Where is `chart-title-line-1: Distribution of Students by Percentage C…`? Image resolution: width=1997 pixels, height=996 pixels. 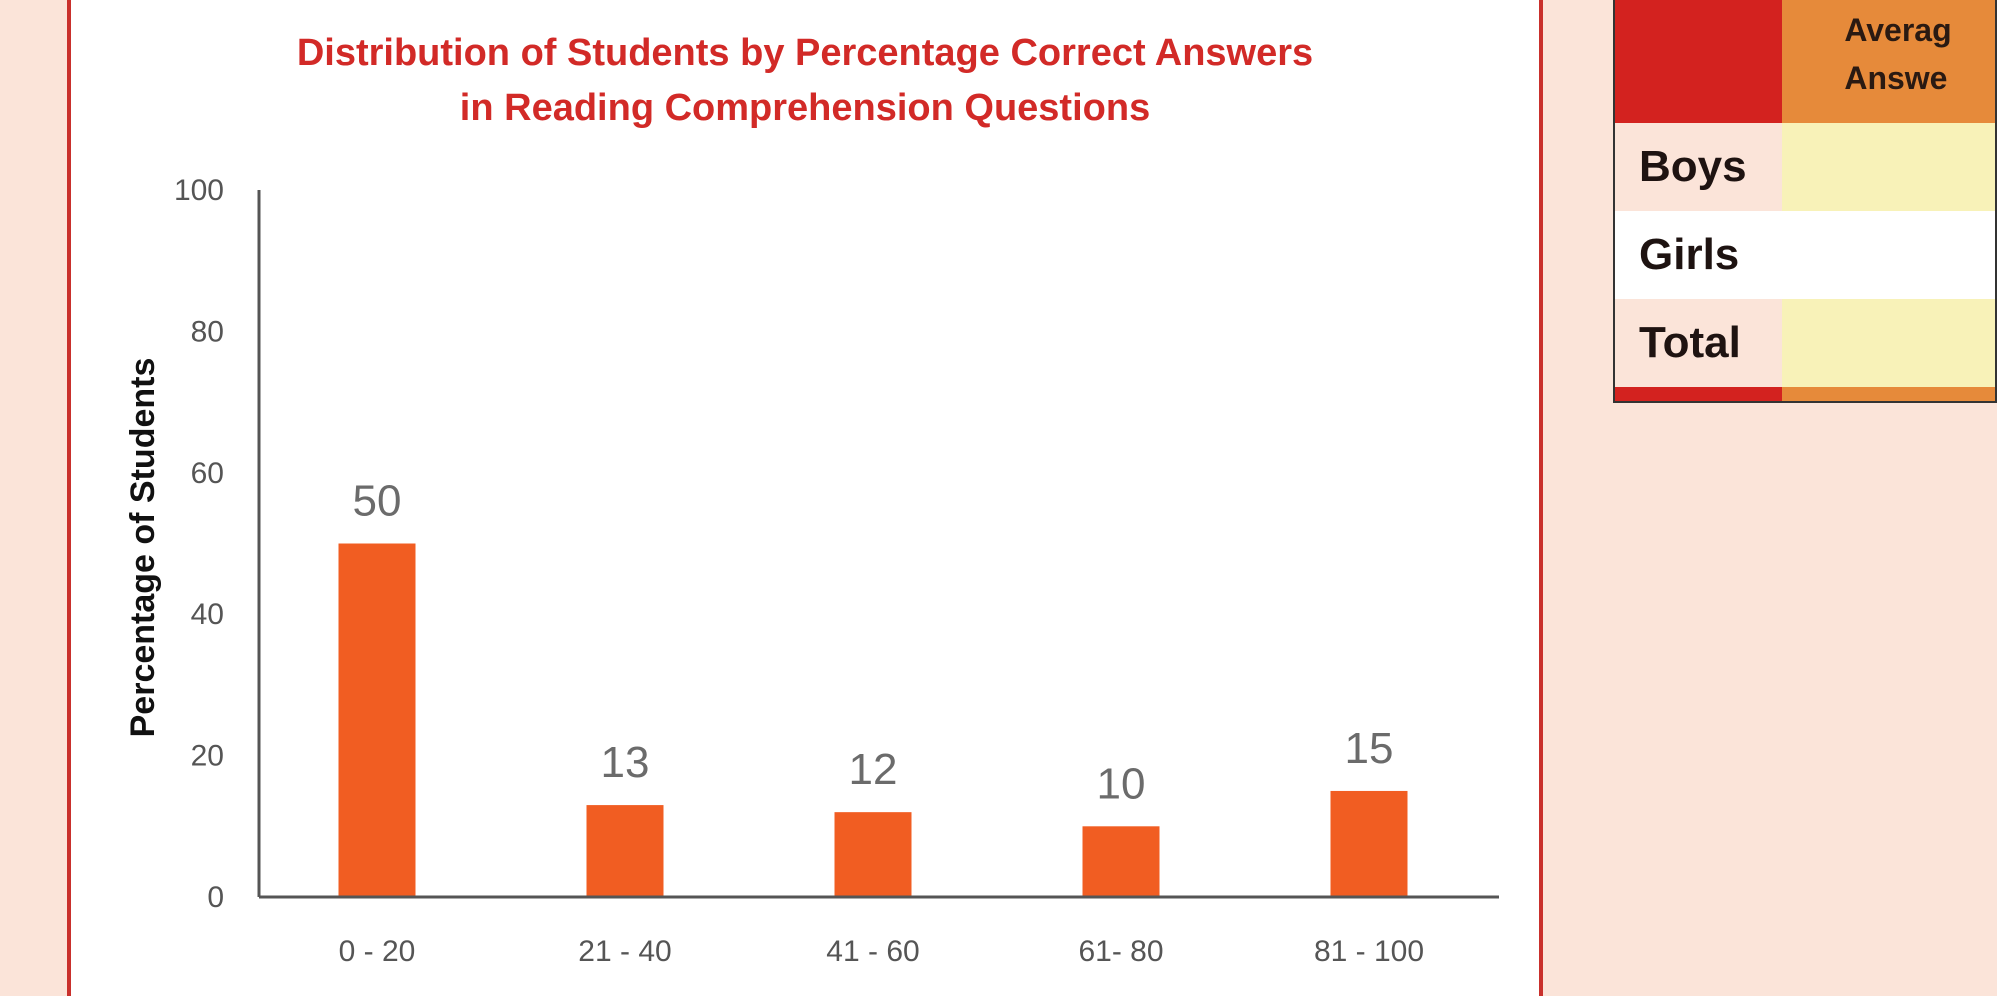
chart-title-line-1: Distribution of Students by Percentage C… is located at coordinates (805, 53).